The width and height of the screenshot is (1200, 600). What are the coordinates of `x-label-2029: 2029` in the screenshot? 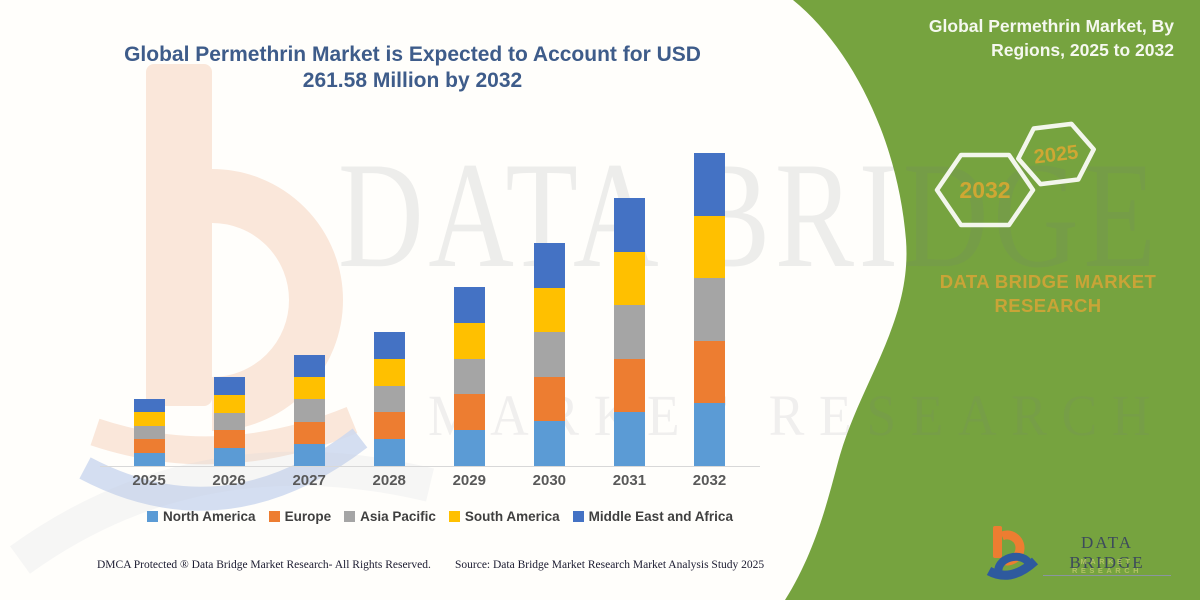 It's located at (469, 480).